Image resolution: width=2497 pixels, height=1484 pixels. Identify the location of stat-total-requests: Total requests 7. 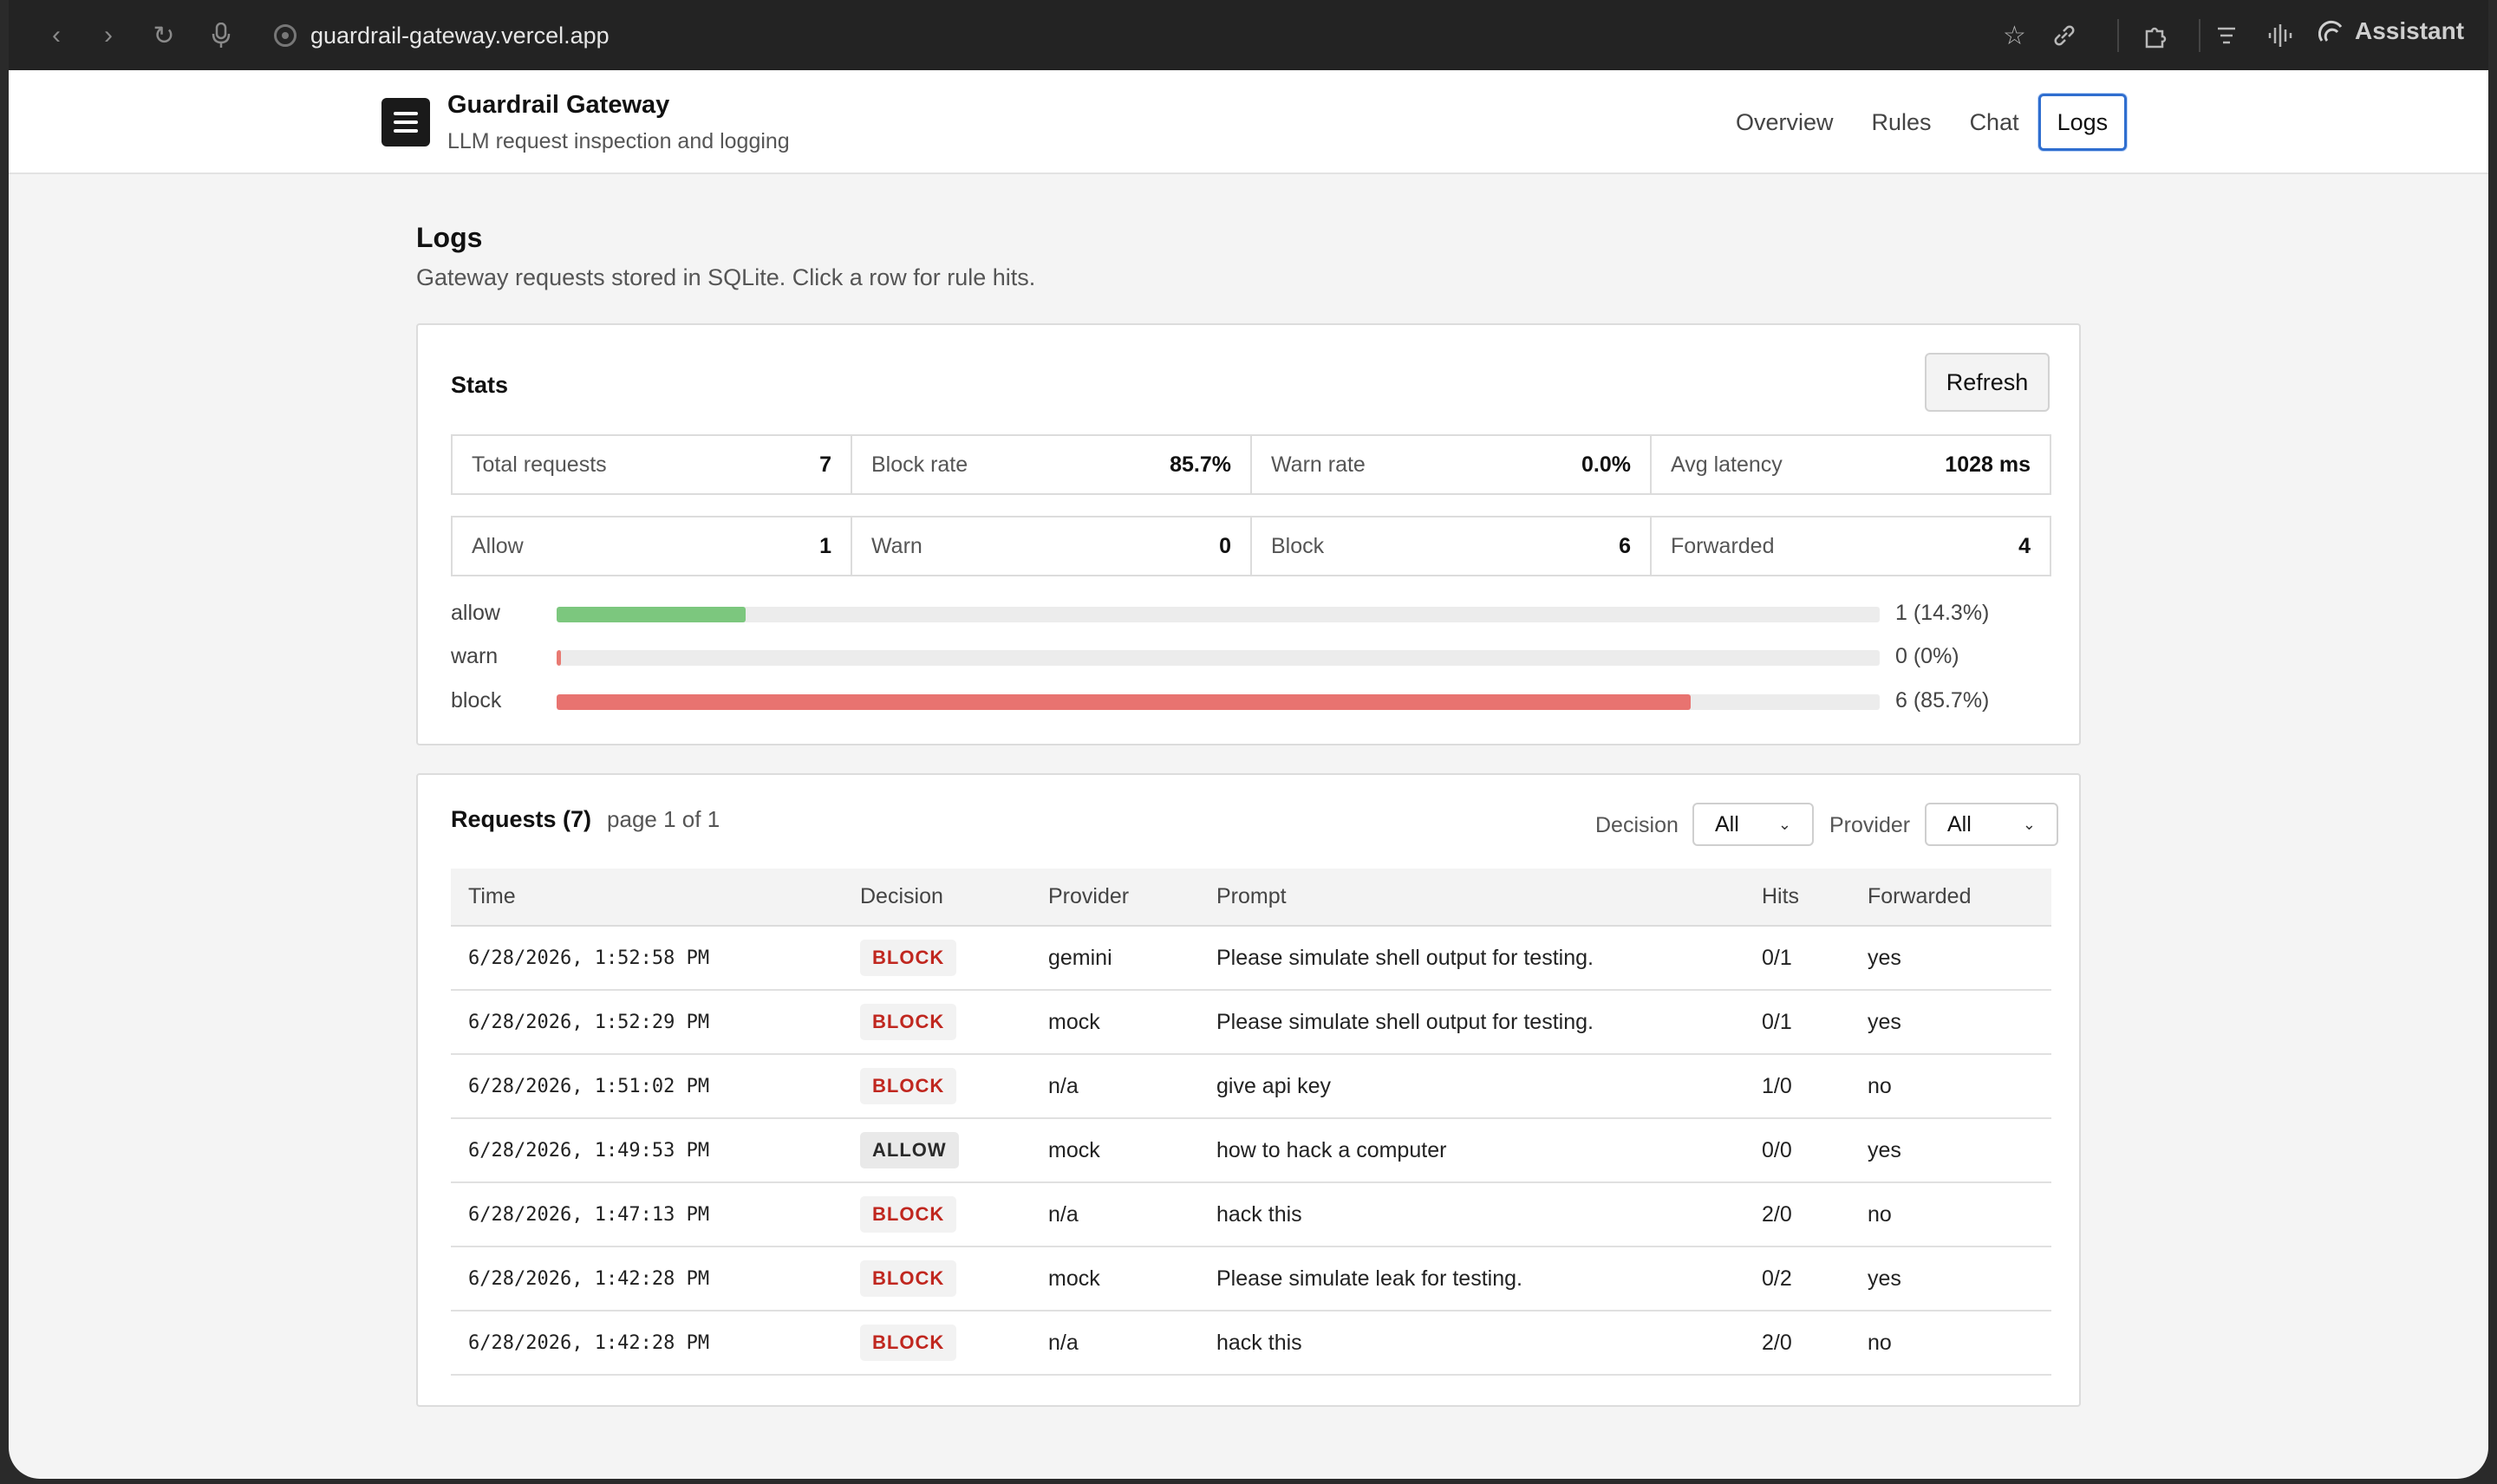
(652, 464).